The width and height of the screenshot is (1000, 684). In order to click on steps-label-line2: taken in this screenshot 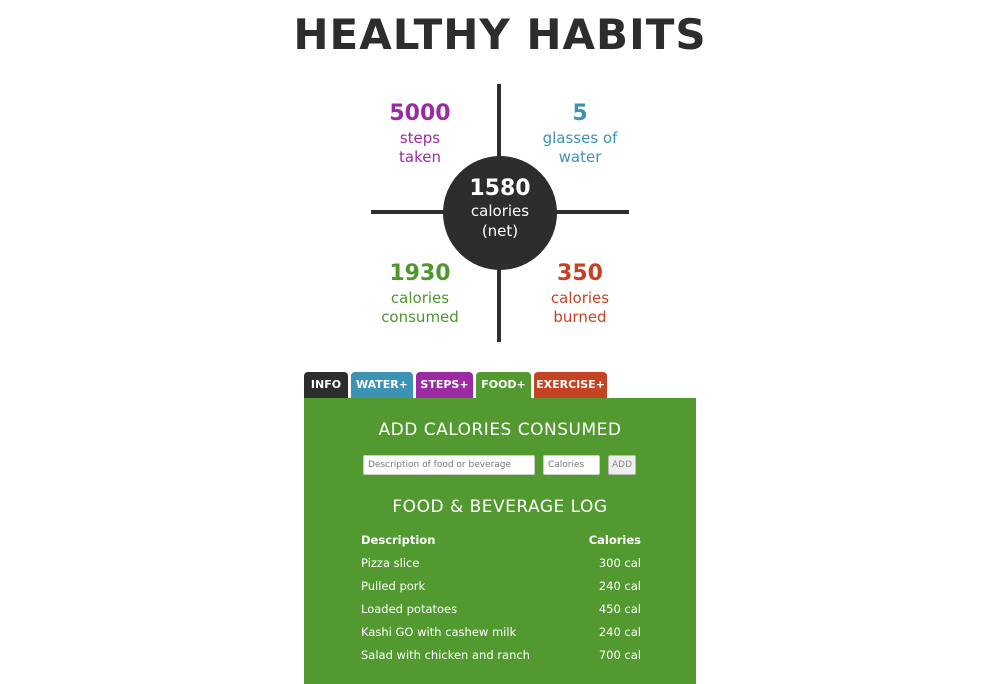, I will do `click(420, 157)`.